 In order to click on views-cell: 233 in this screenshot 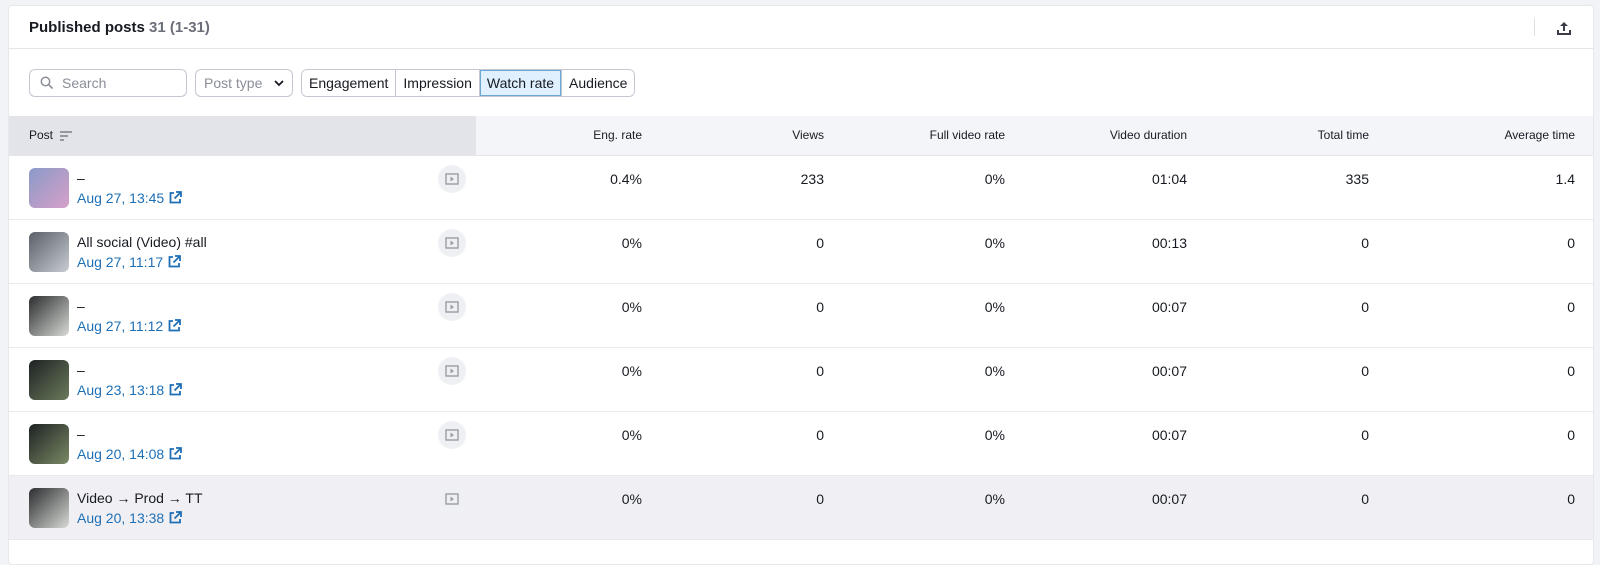, I will do `click(812, 178)`.